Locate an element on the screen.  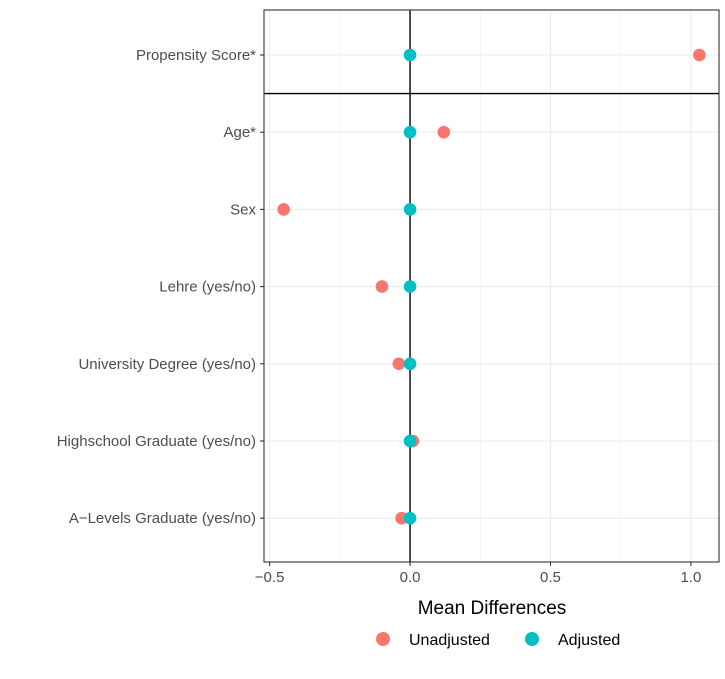
y-tick-label: A−Levels Graduate (yes/no) is located at coordinates (162, 518).